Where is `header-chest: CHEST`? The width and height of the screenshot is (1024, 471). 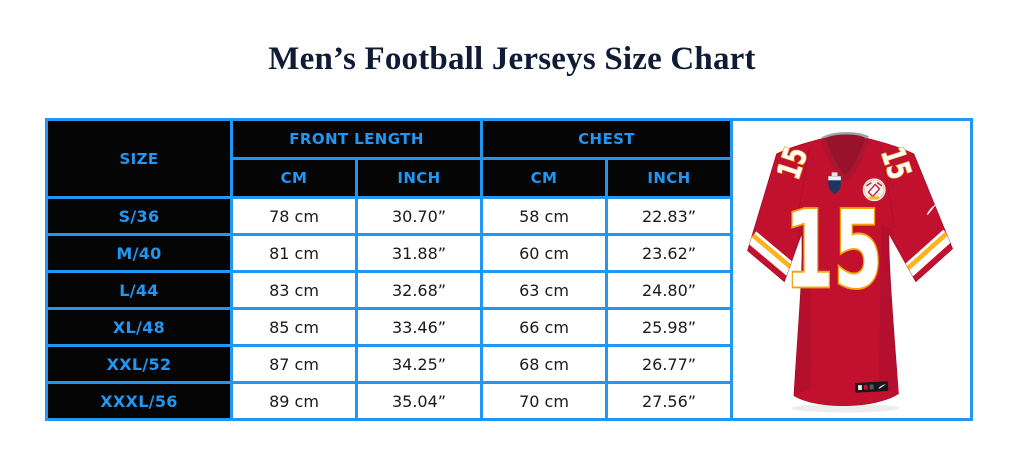 header-chest: CHEST is located at coordinates (606, 139).